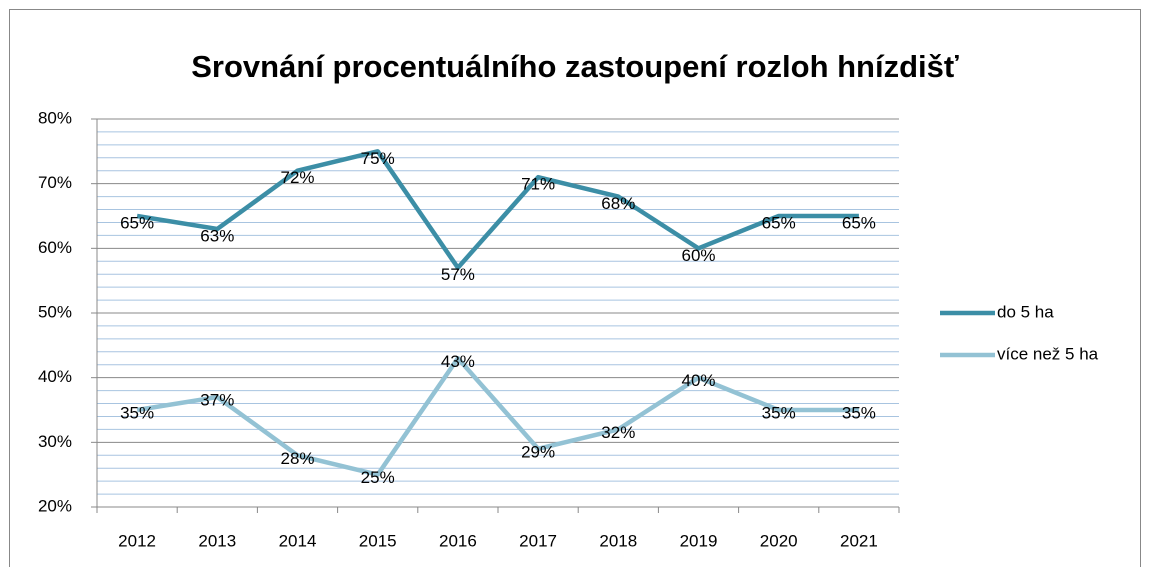 The height and width of the screenshot is (567, 1151). I want to click on data-label: 25%, so click(378, 477).